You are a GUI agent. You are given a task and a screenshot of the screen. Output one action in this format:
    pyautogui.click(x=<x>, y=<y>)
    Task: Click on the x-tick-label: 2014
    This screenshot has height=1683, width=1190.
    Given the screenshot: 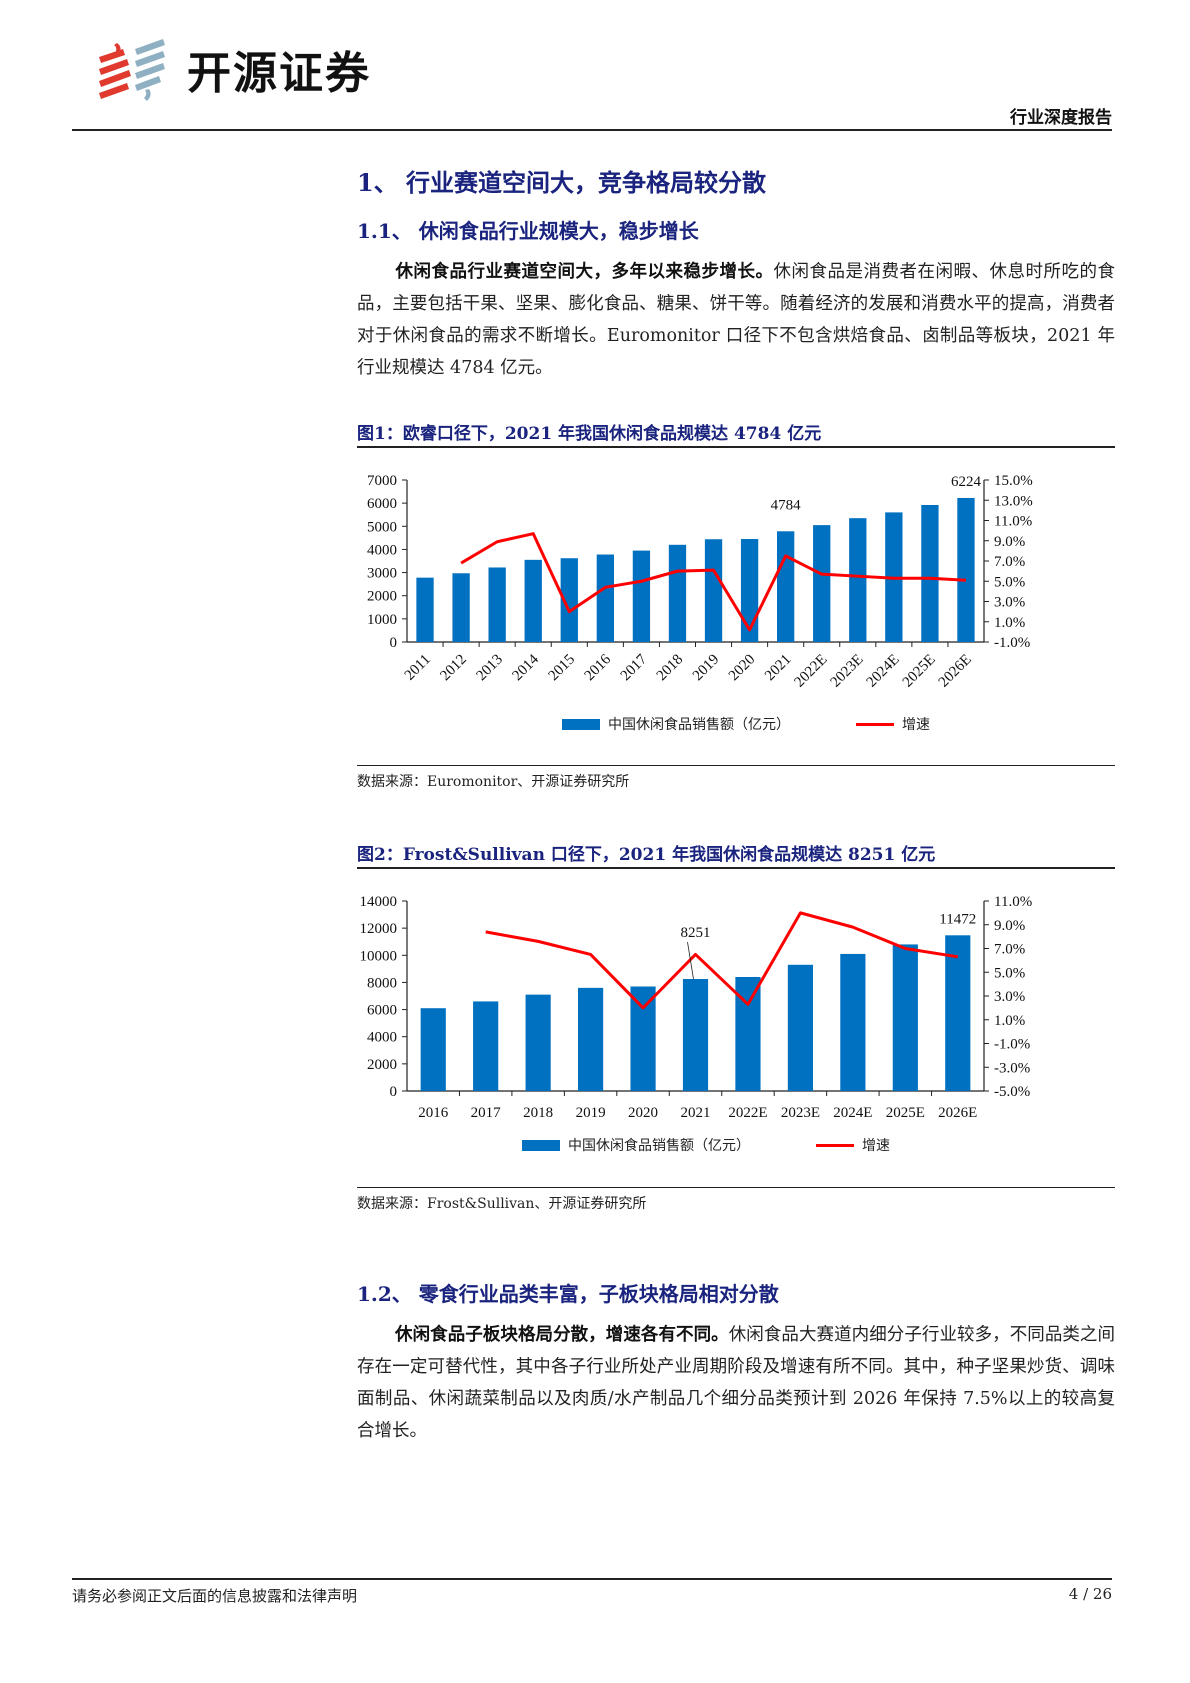 What is the action you would take?
    pyautogui.click(x=526, y=667)
    